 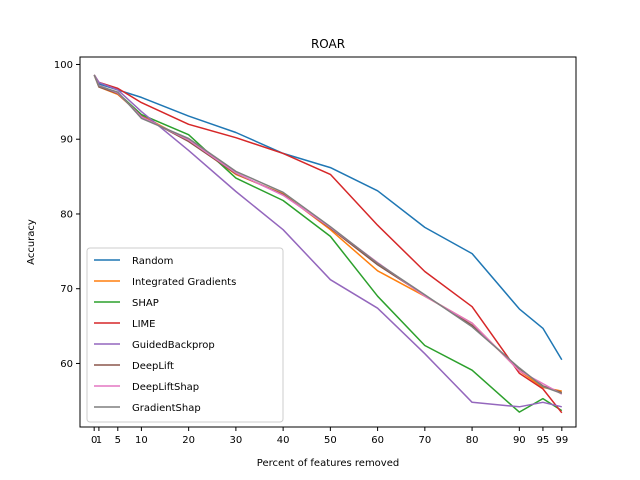 I want to click on x-tick-label: 30, so click(x=236, y=440).